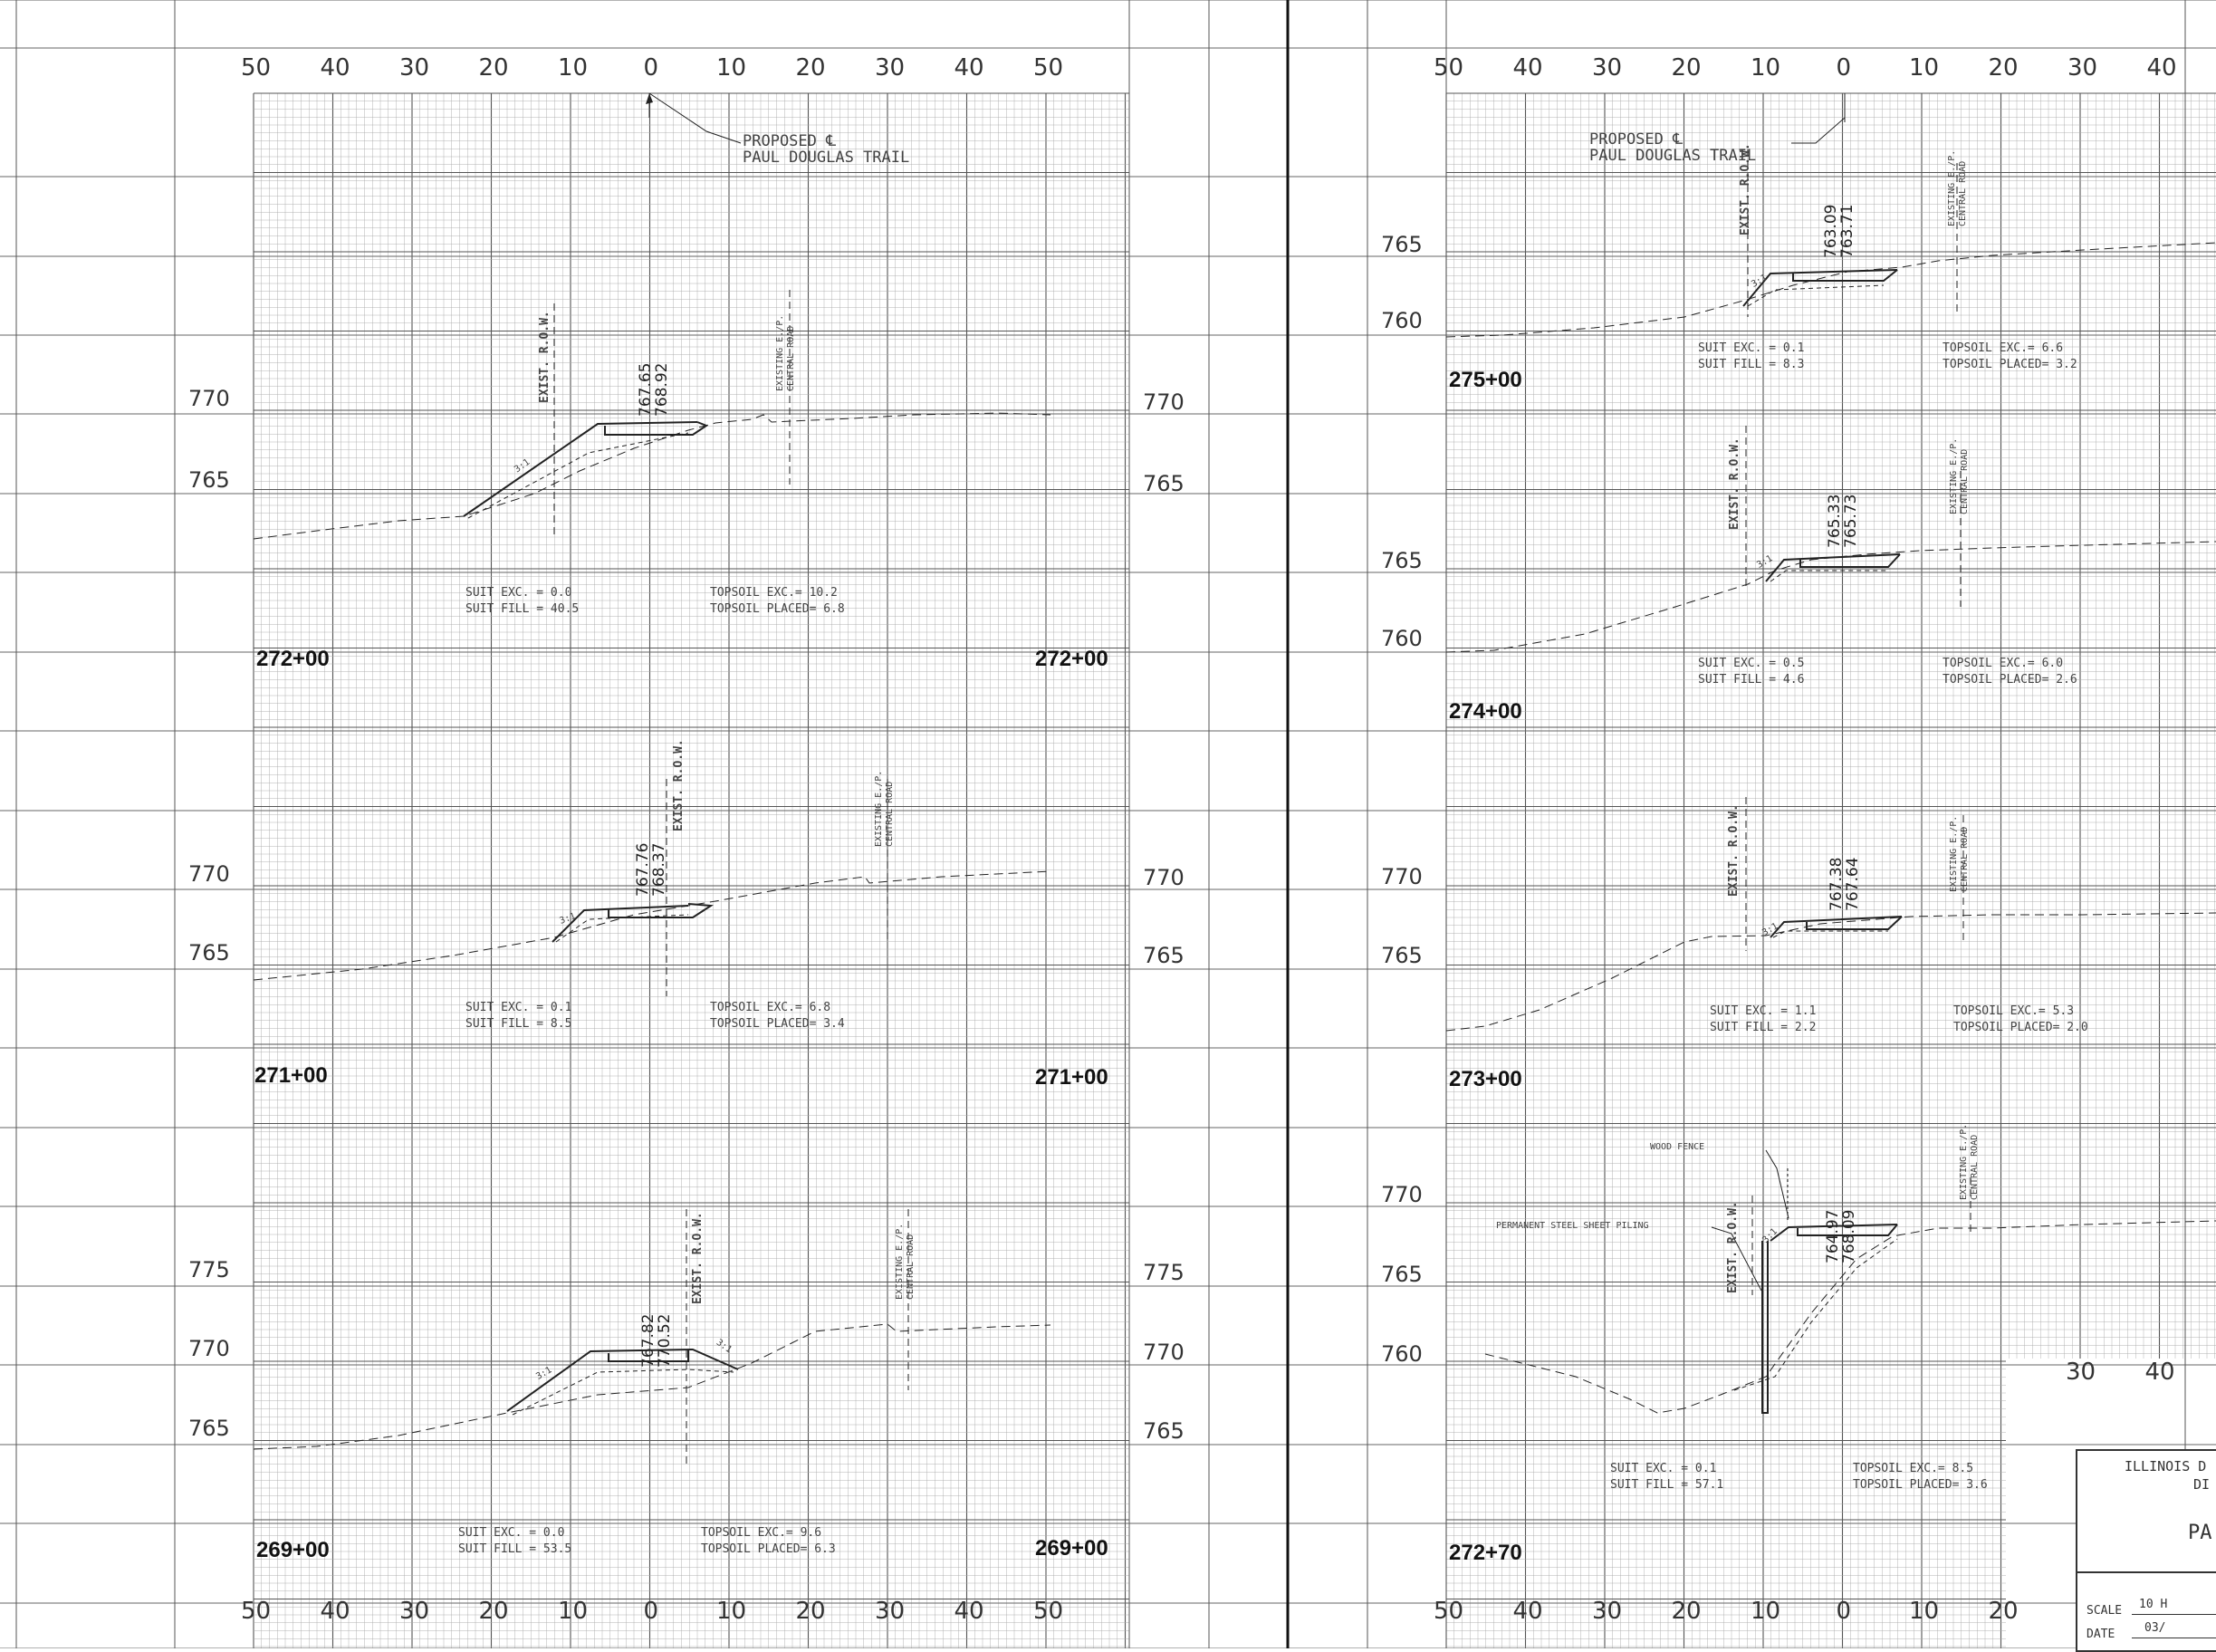  I want to click on leader-arrowhead, so click(649, 98).